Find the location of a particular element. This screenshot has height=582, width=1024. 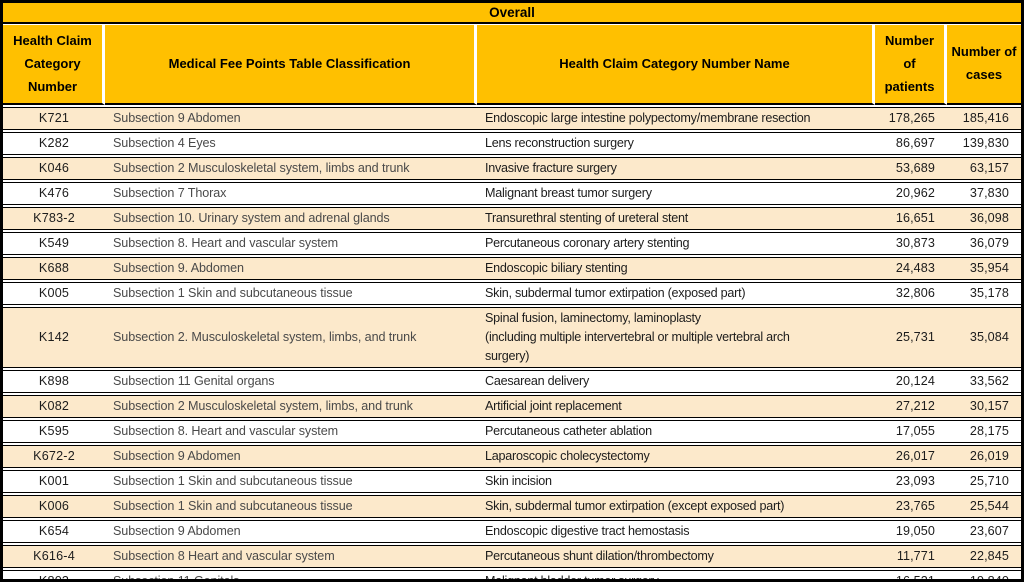

cell-name: Artificial joint replacement is located at coordinates (676, 407).